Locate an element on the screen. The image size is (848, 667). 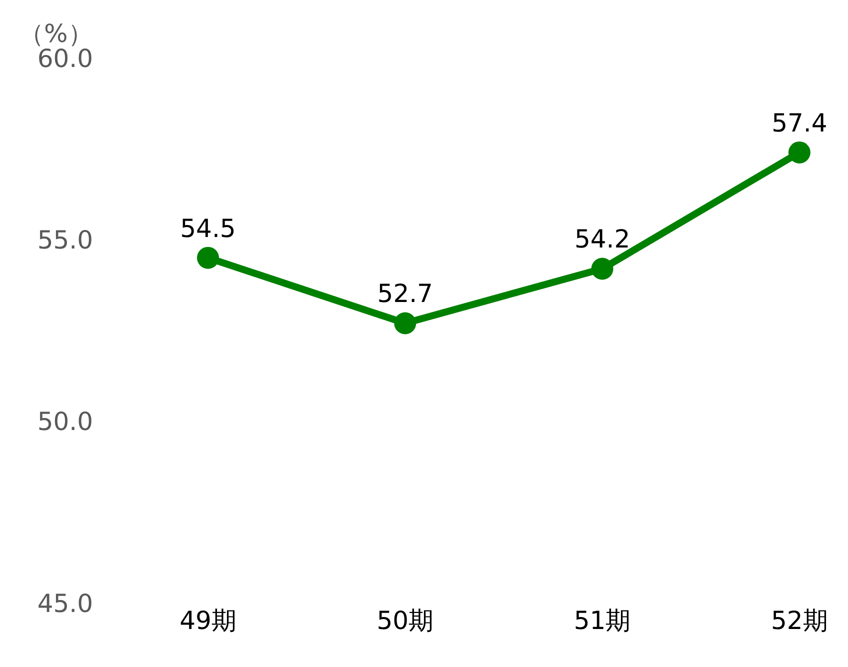
x-tick-label: 49期 is located at coordinates (208, 620).